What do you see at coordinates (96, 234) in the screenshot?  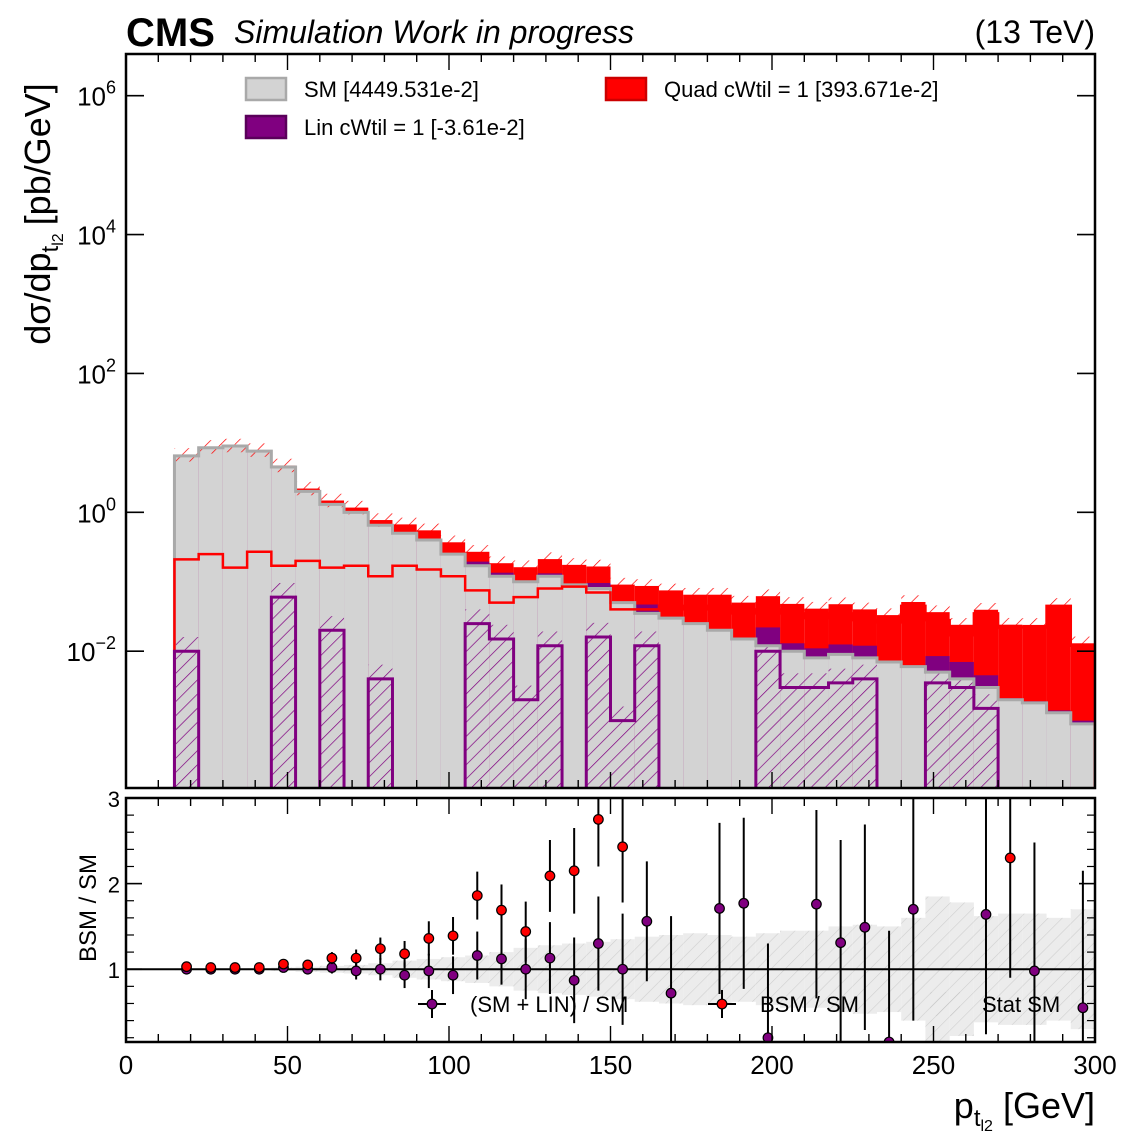 I see `y-tick-label: 10⁴` at bounding box center [96, 234].